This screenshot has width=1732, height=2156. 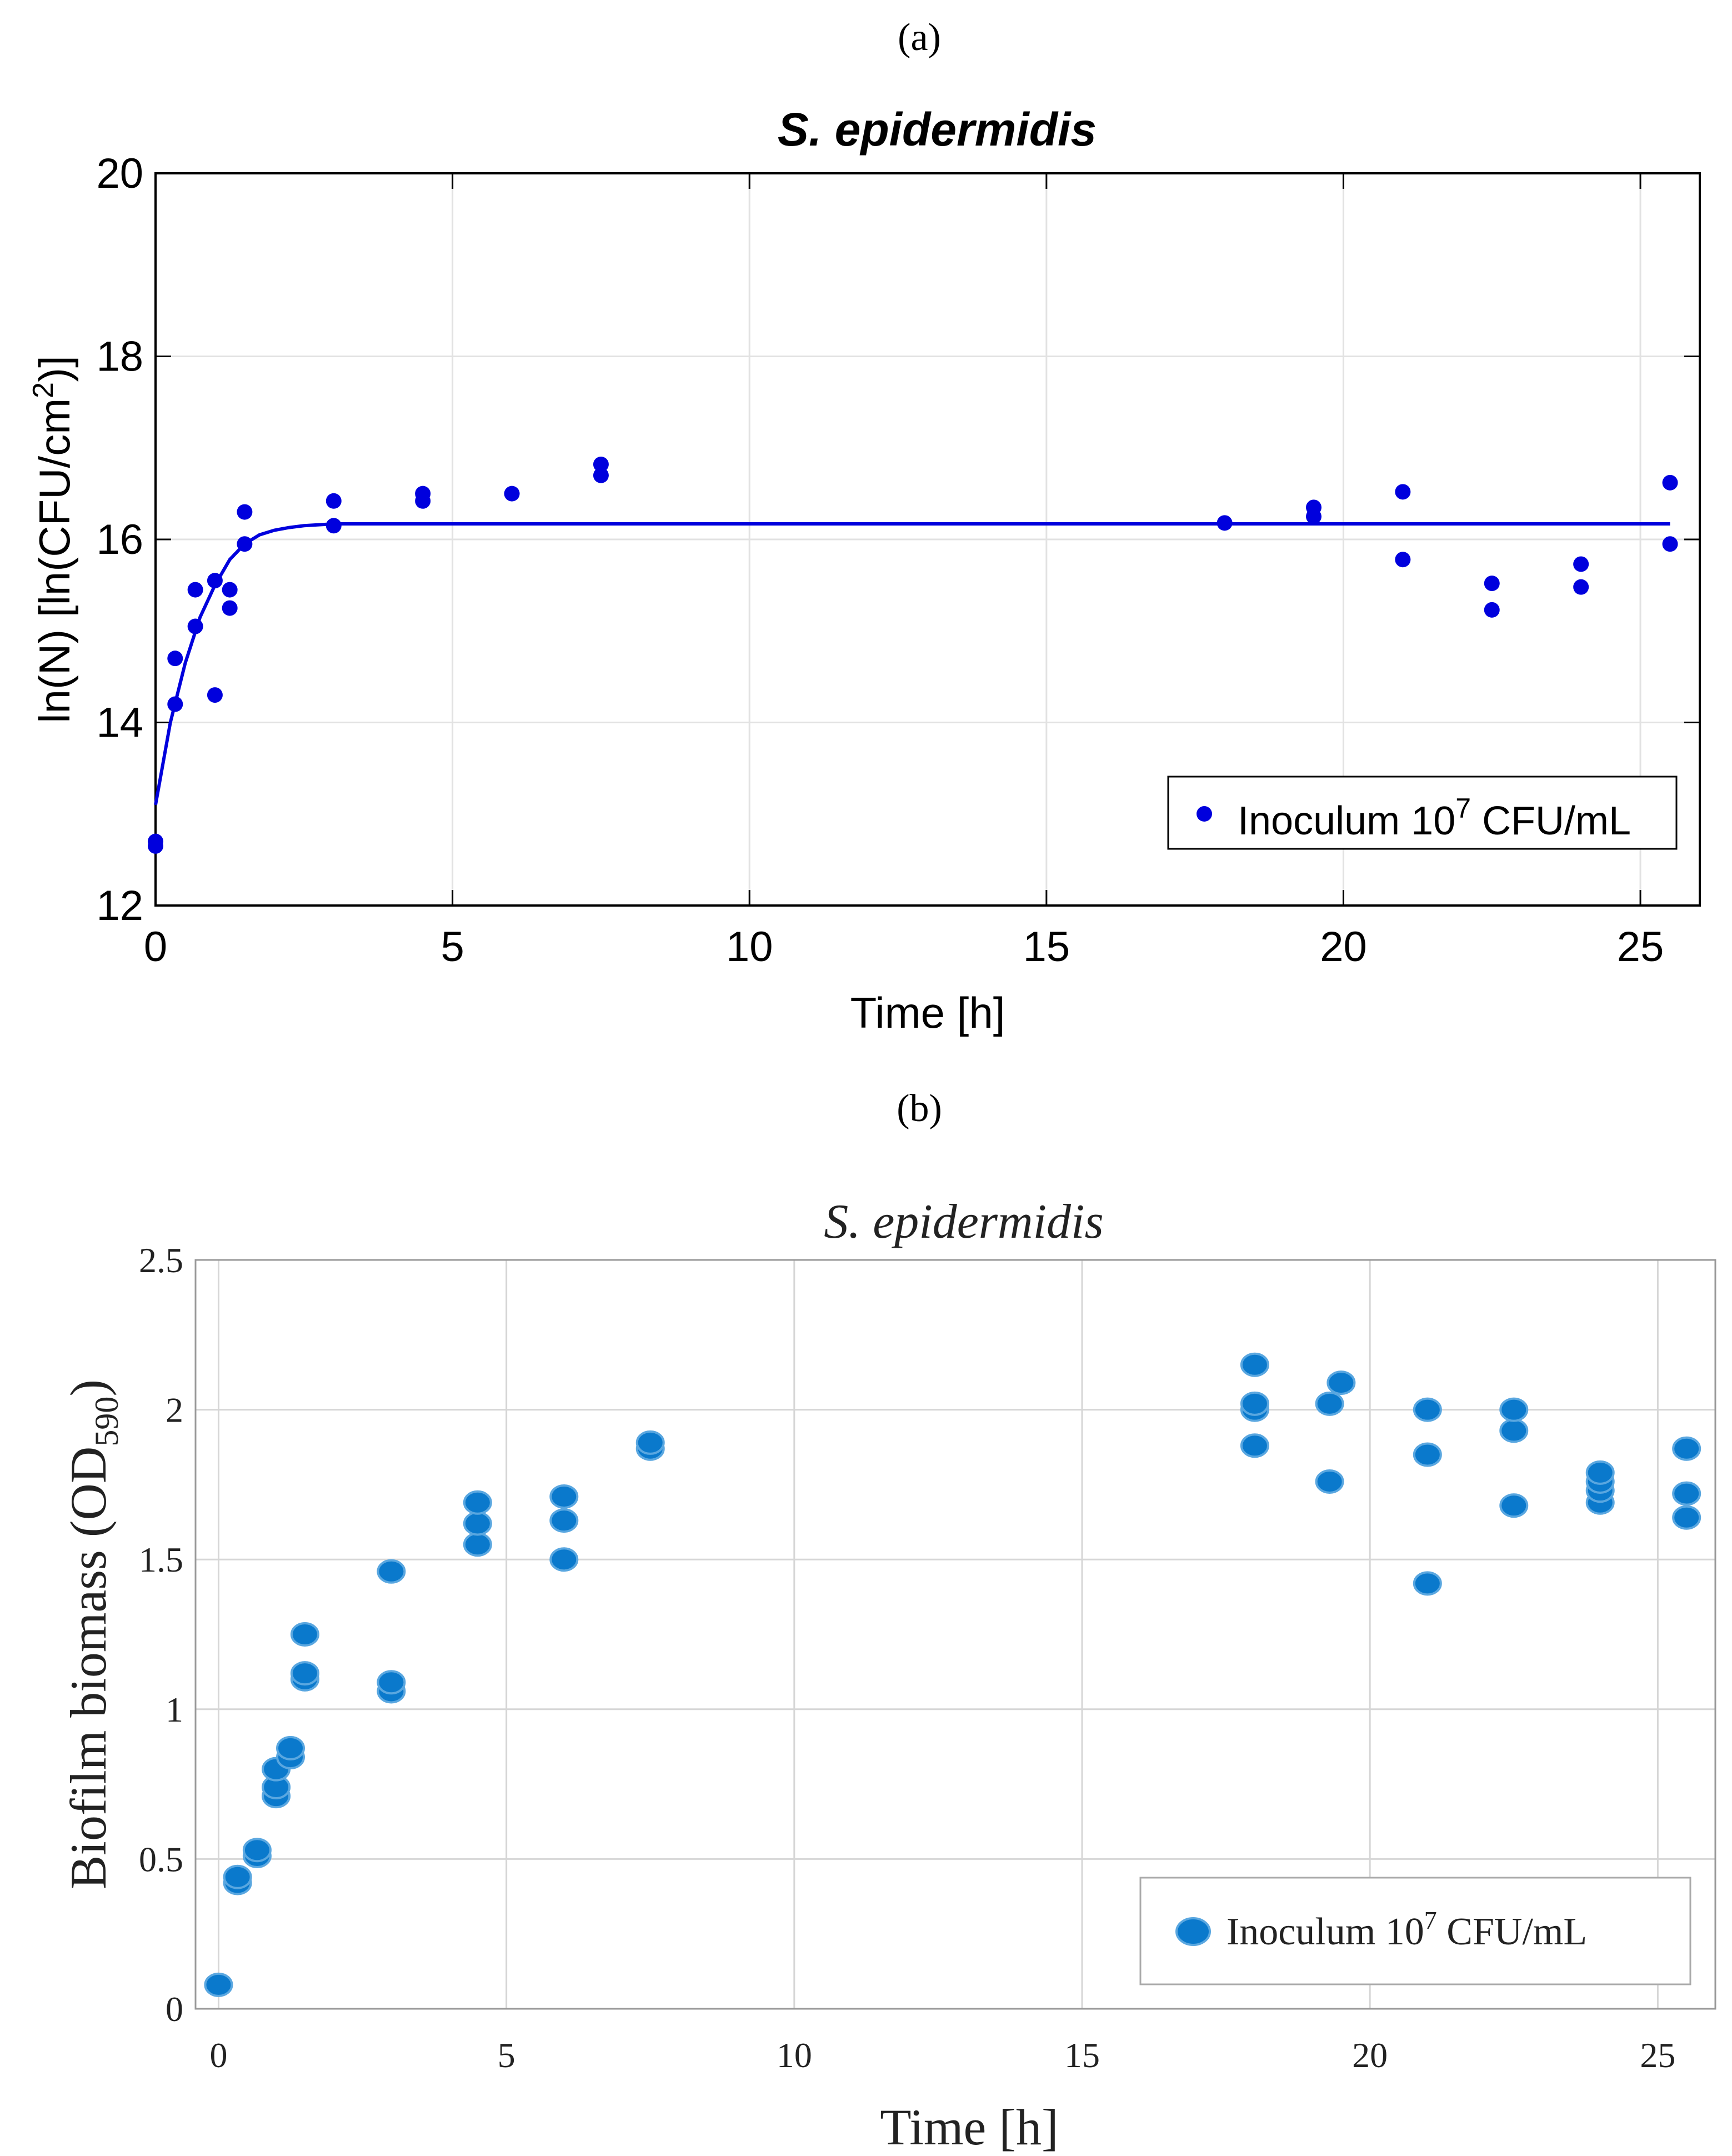 What do you see at coordinates (161, 1560) in the screenshot?
I see `chart-b-y-tick-label: 1.5` at bounding box center [161, 1560].